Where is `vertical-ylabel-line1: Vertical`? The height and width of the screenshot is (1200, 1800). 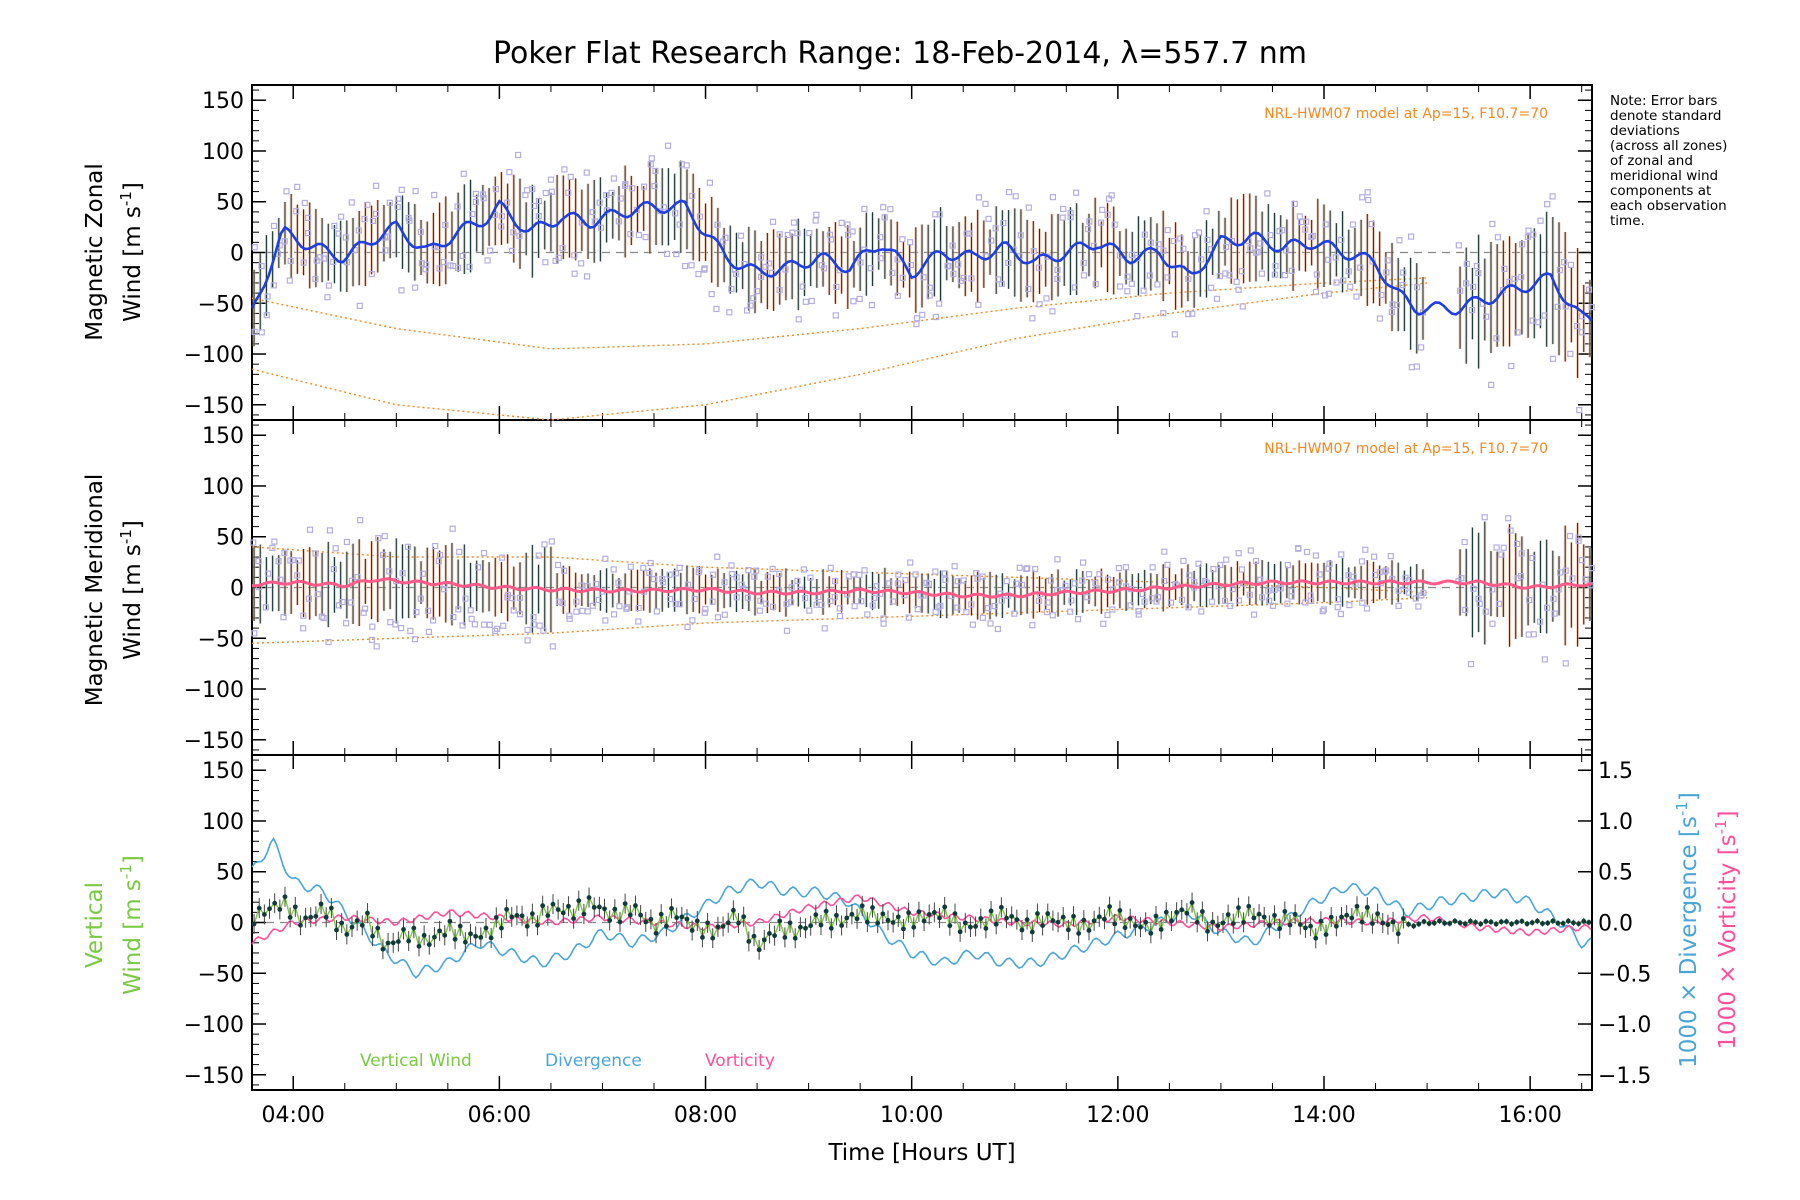
vertical-ylabel-line1: Vertical is located at coordinates (95, 925).